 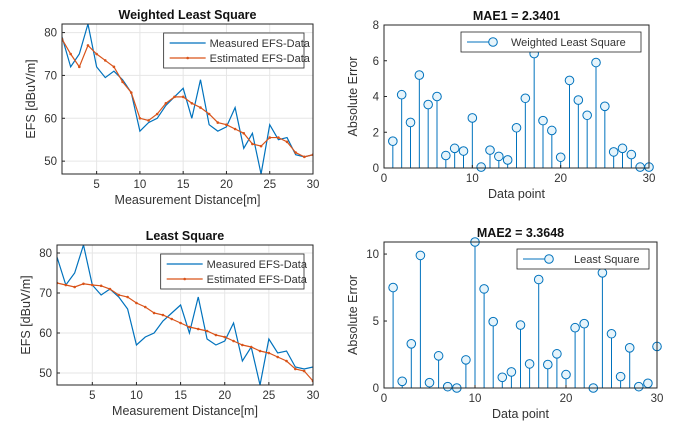 What do you see at coordinates (376, 133) in the screenshot?
I see `y-tick-label: 2` at bounding box center [376, 133].